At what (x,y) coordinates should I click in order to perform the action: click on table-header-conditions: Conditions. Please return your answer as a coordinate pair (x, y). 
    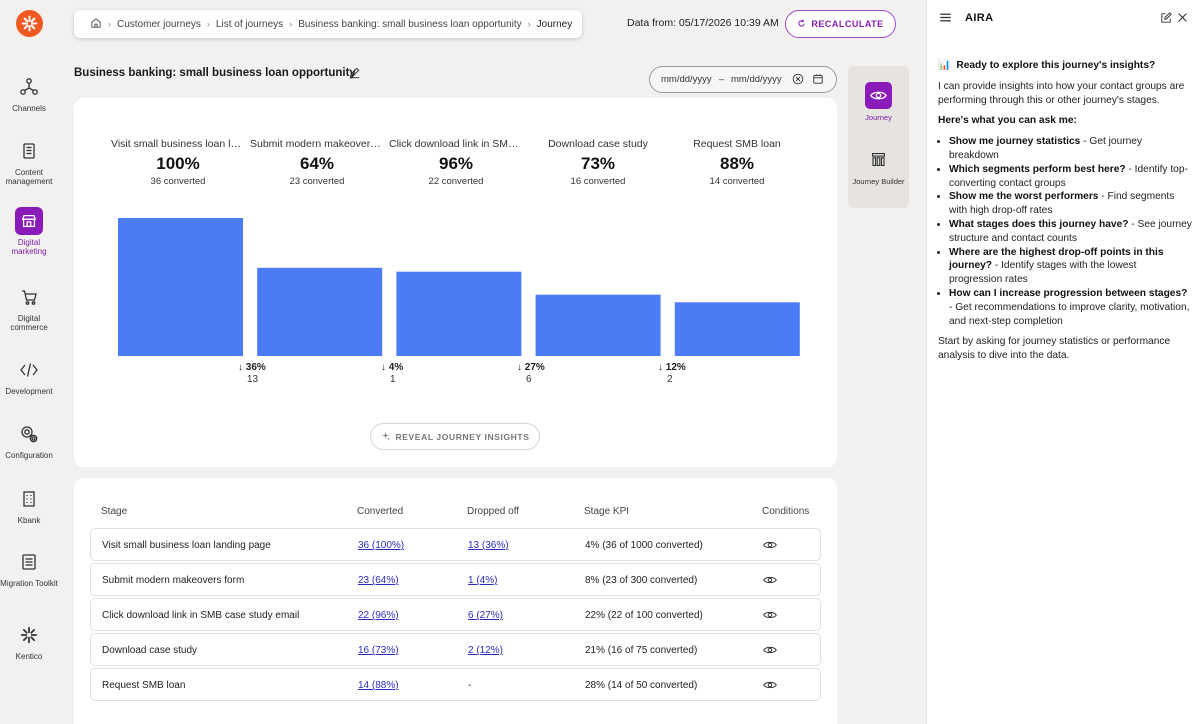
    Looking at the image, I should click on (786, 511).